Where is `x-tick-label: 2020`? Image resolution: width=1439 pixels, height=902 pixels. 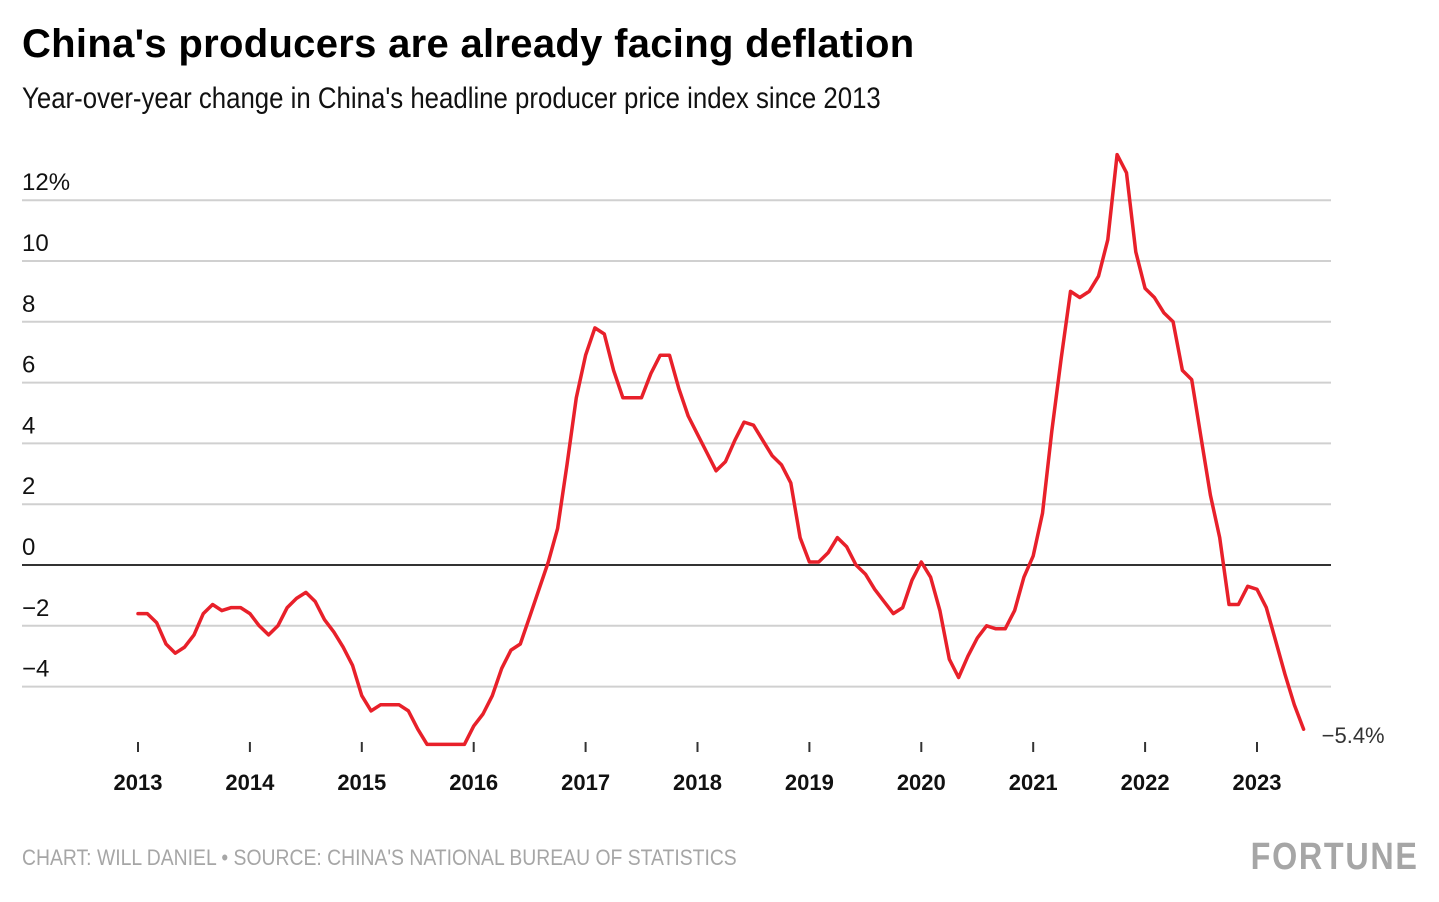
x-tick-label: 2020 is located at coordinates (921, 782).